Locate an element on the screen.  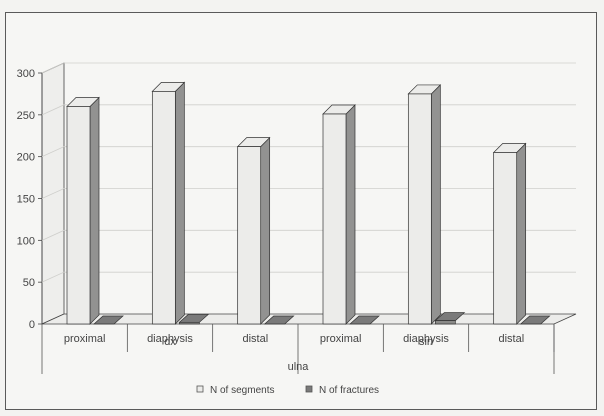
x-category-label-5: distal is located at coordinates (511, 339).